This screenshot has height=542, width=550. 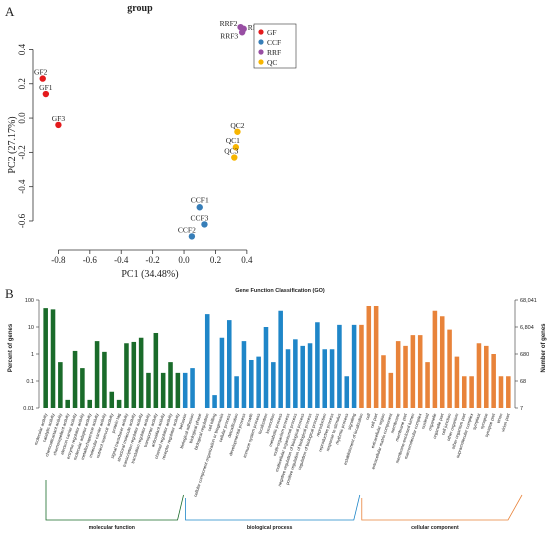 What do you see at coordinates (367, 417) in the screenshot?
I see `go-category-label: cell` at bounding box center [367, 417].